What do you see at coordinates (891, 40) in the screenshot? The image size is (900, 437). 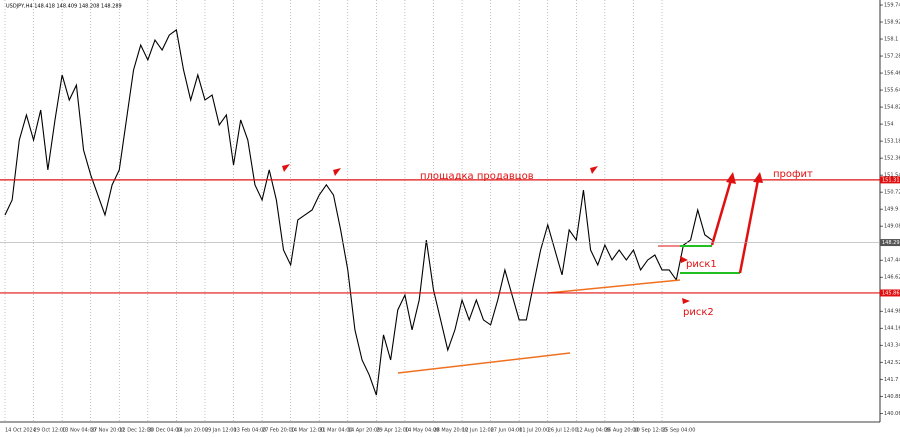 I see `y-tick-label: 158.1` at bounding box center [891, 40].